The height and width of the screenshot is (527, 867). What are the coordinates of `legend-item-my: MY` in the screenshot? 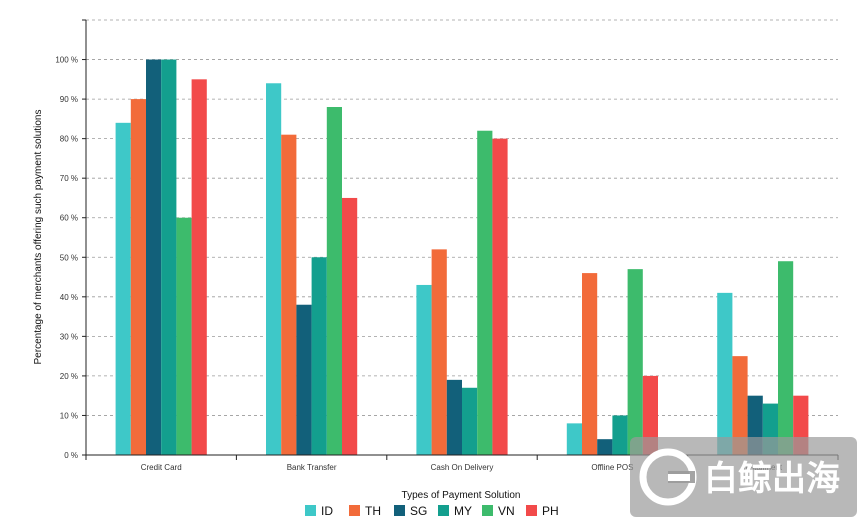 It's located at (455, 511).